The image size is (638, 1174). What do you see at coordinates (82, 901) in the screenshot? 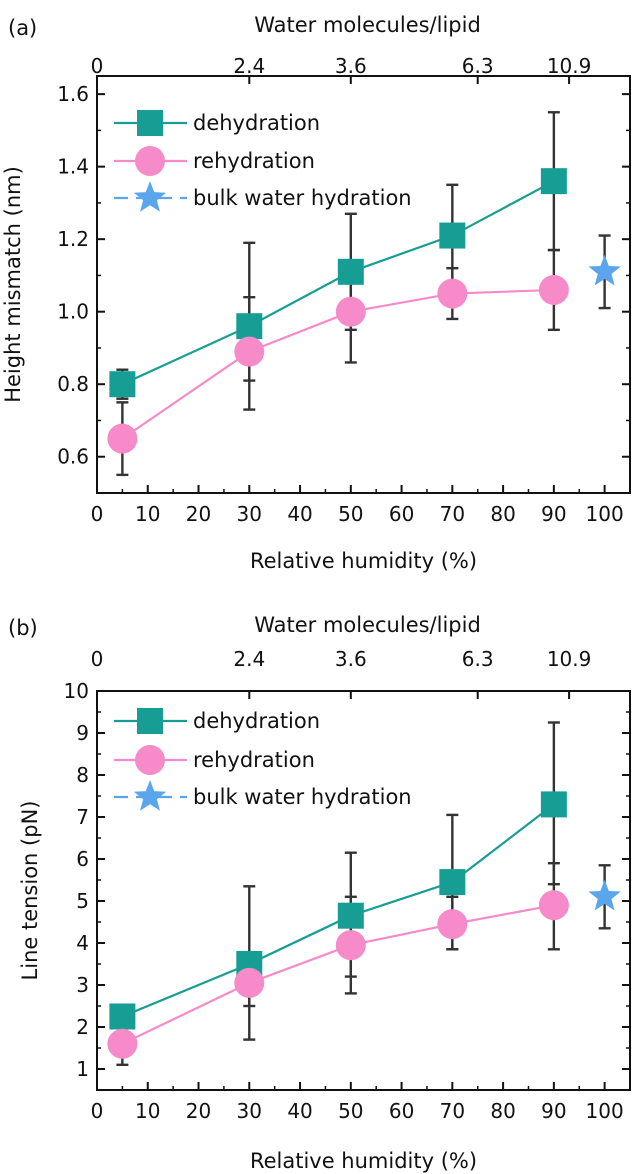
I see `y-tick-label: 5` at bounding box center [82, 901].